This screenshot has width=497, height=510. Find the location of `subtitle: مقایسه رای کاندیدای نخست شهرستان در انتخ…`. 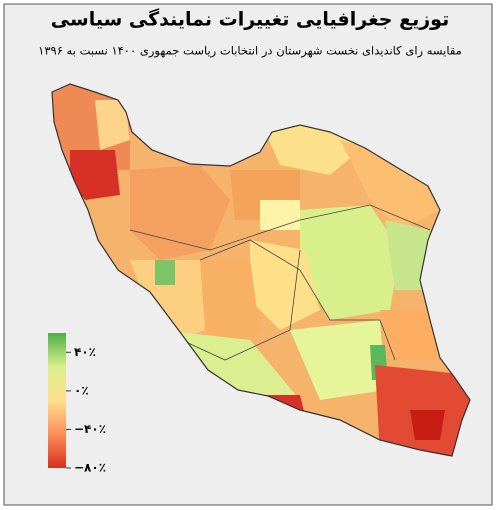

subtitle: مقایسه رای کاندیدای نخست شهرستان در انتخ… is located at coordinates (250, 51).